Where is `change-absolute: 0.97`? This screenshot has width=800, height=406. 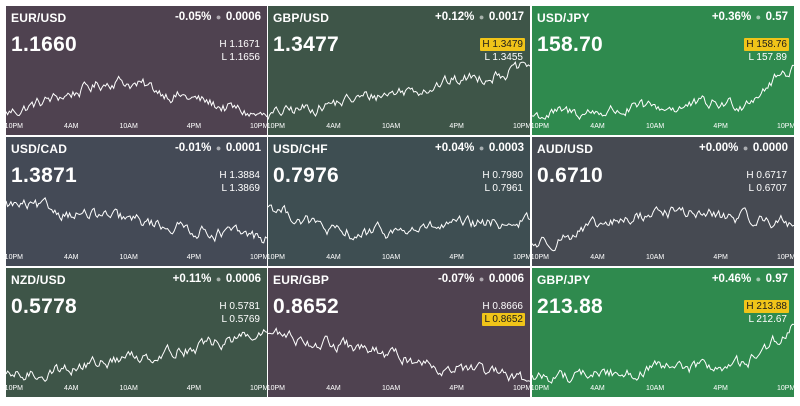
change-absolute: 0.97 is located at coordinates (776, 279).